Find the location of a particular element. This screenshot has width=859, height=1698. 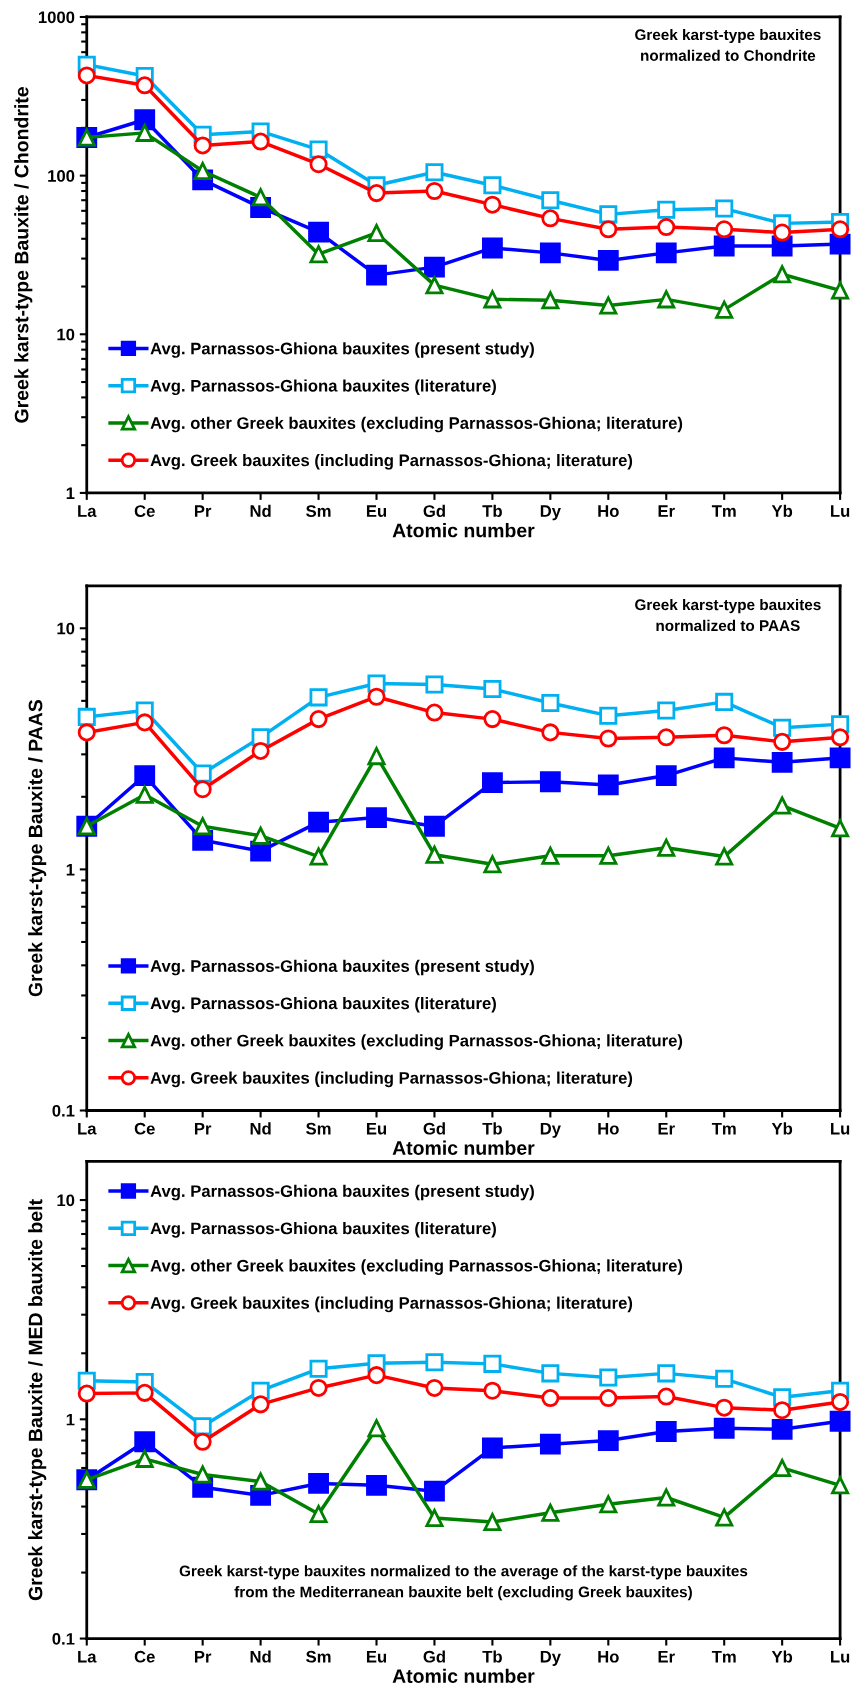

annotation: Greek karst-type bauxites normalized to Chondrite is located at coordinates (728, 44).